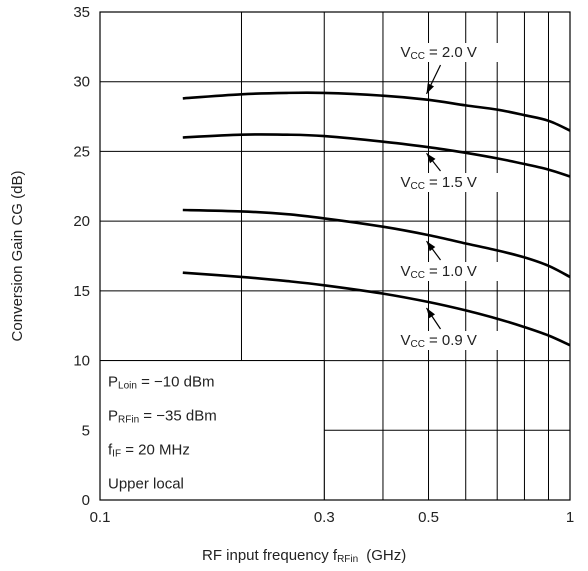 Image resolution: width=588 pixels, height=571 pixels. I want to click on y-tick-label: 15, so click(81, 291).